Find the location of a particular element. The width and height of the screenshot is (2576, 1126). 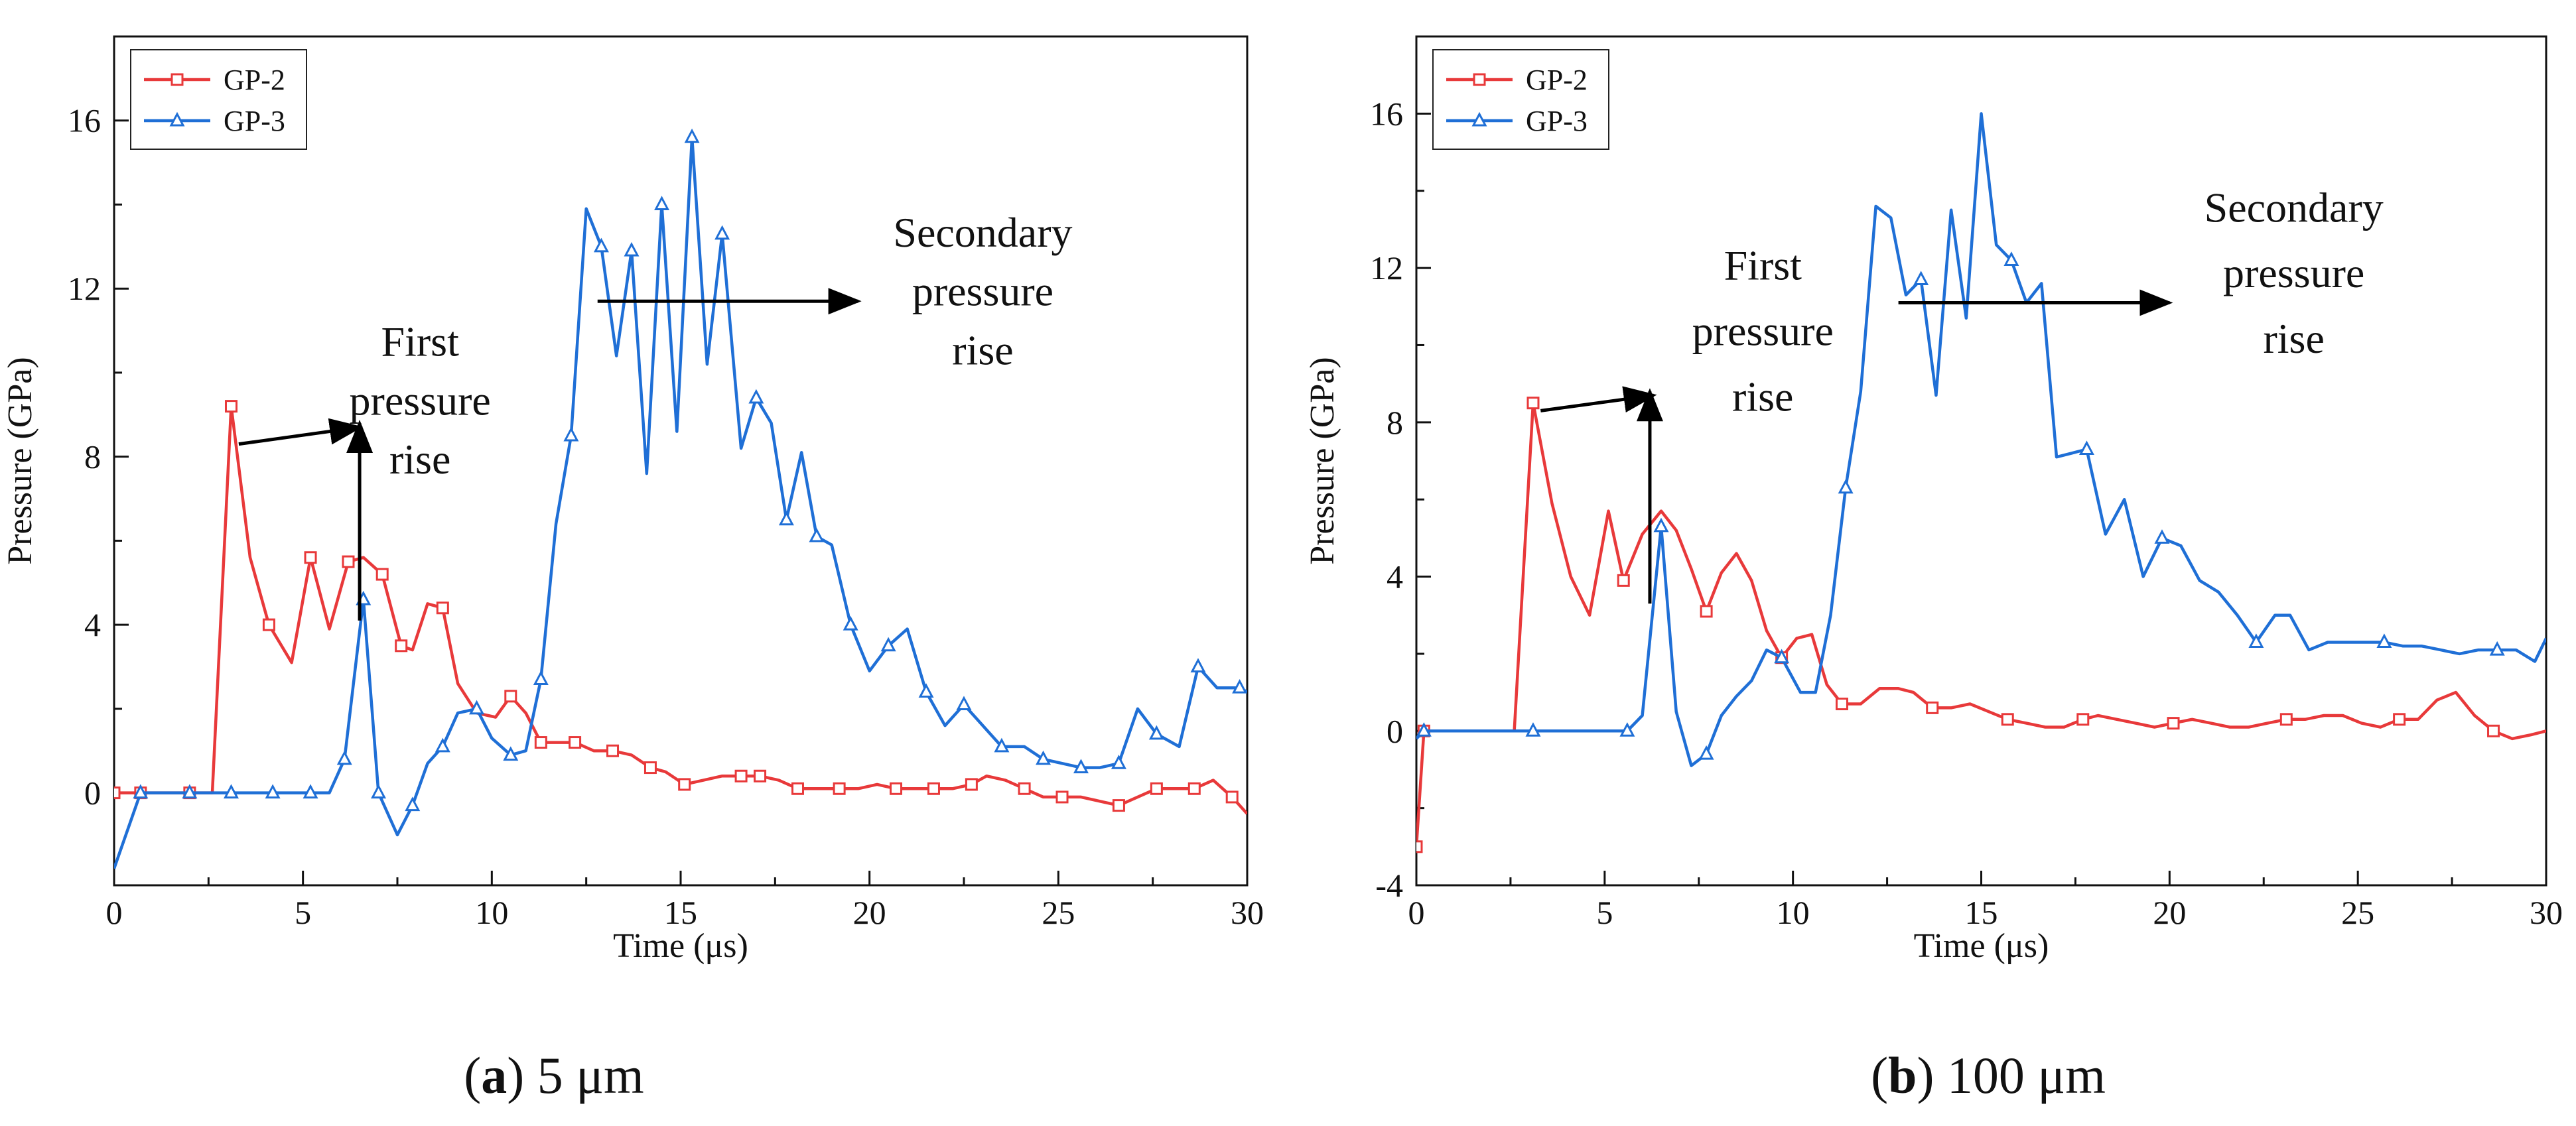

x-tick-label: 5 is located at coordinates (1605, 913).